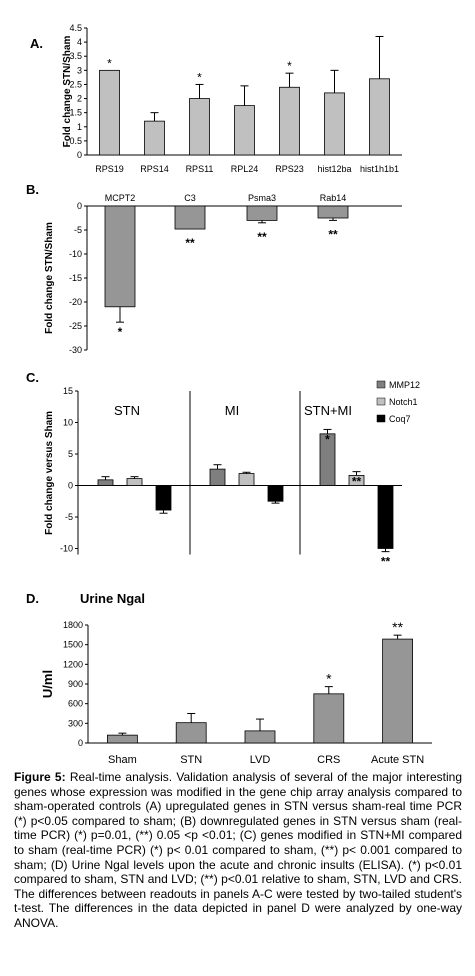 Image resolution: width=475 pixels, height=976 pixels. I want to click on b-y-tick-label: -15, so click(75, 278).